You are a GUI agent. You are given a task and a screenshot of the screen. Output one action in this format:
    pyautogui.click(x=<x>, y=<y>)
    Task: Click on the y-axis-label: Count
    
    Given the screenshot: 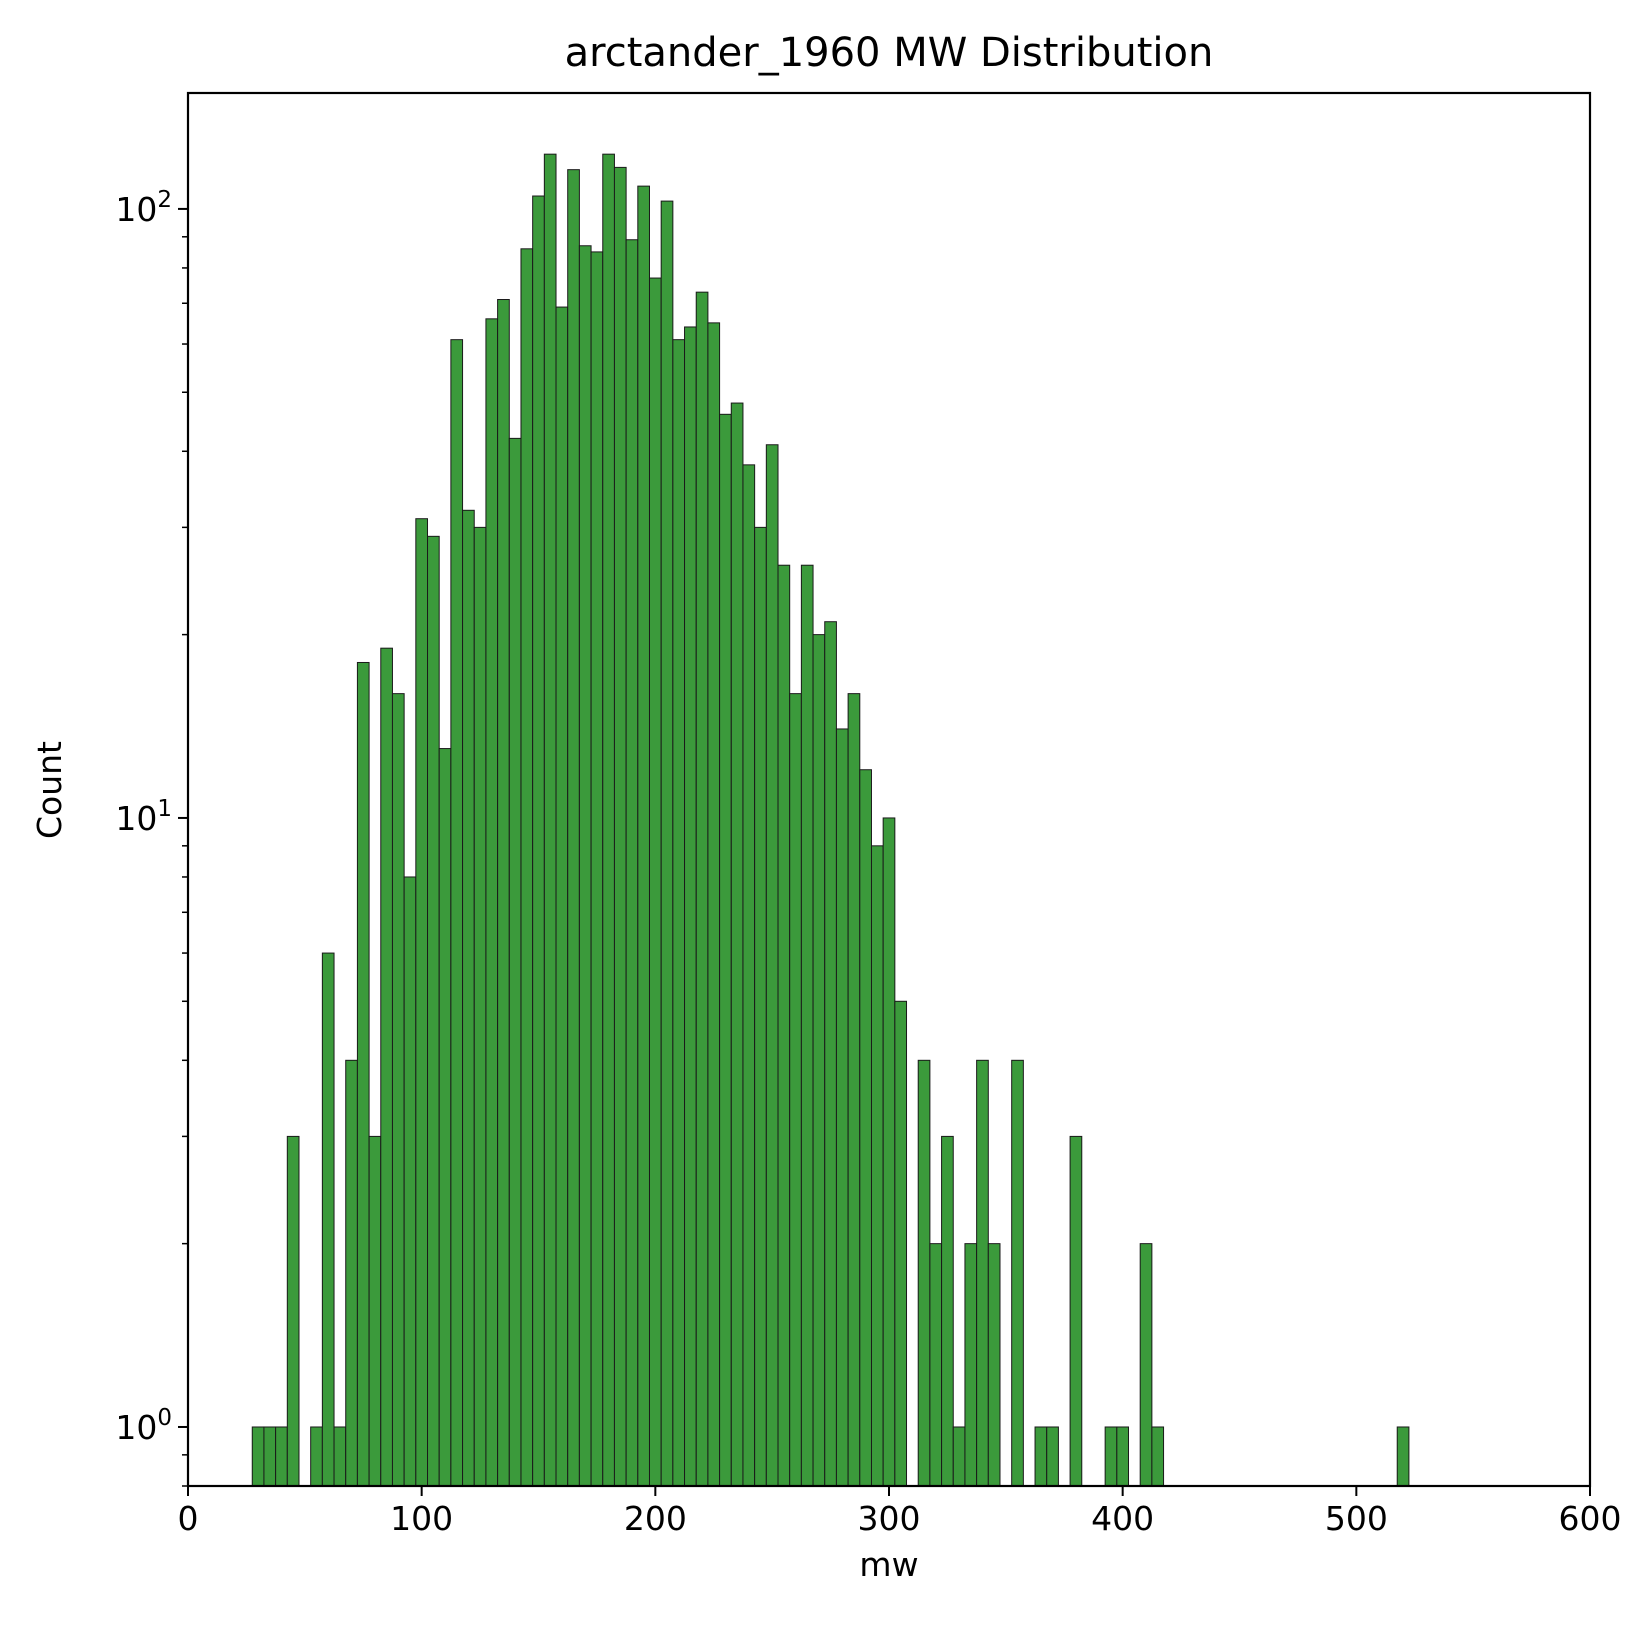 What is the action you would take?
    pyautogui.click(x=49, y=790)
    